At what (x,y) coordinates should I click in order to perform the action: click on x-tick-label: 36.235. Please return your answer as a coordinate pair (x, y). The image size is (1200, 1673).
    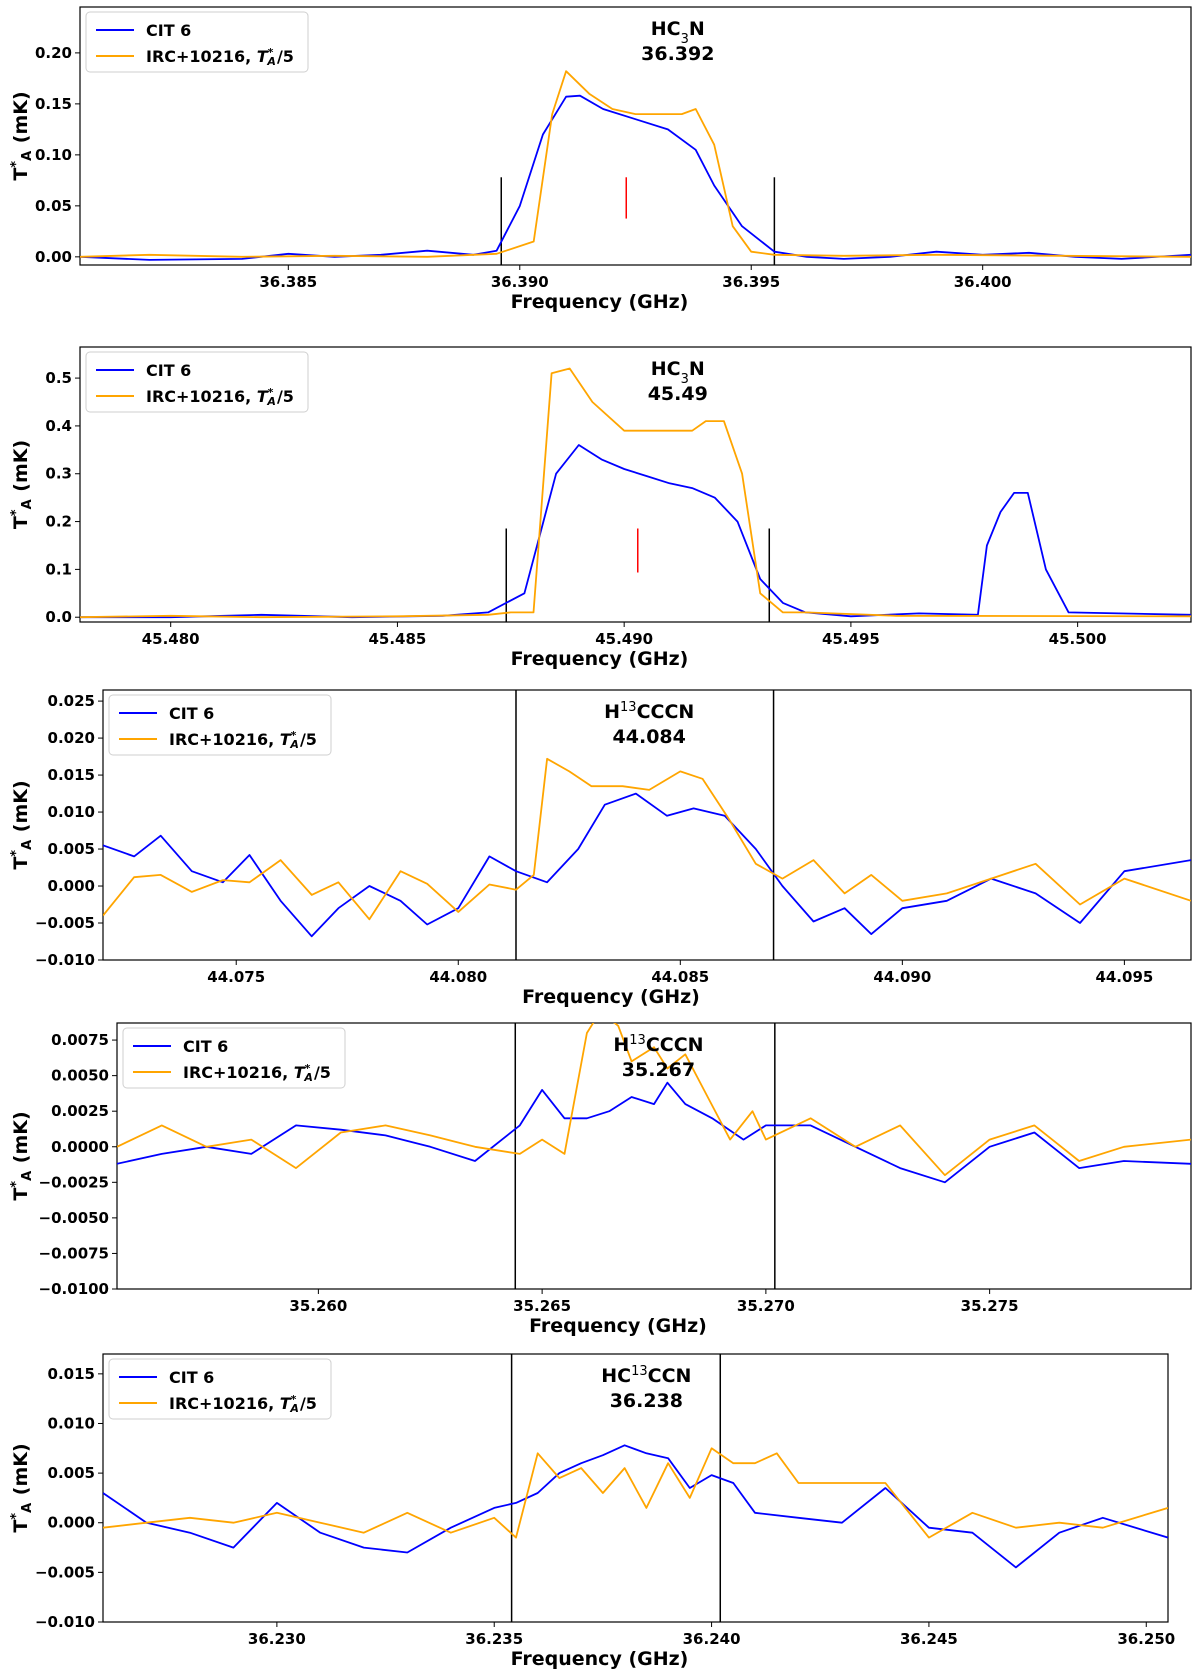
    Looking at the image, I should click on (494, 1639).